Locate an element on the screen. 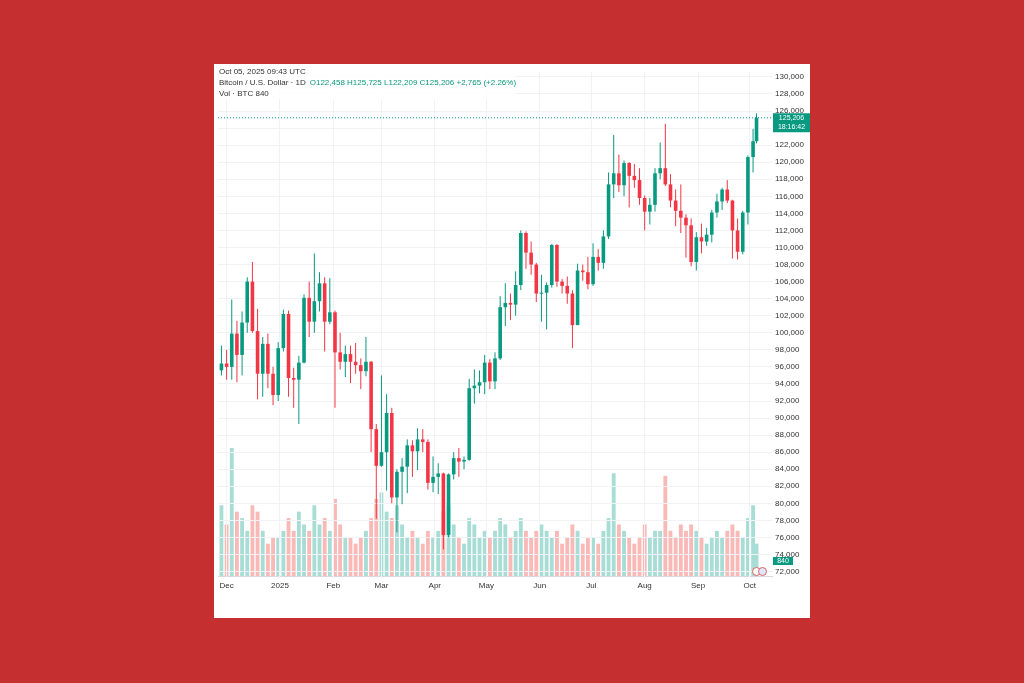  y-tick-label: 88,000 is located at coordinates (788, 435).